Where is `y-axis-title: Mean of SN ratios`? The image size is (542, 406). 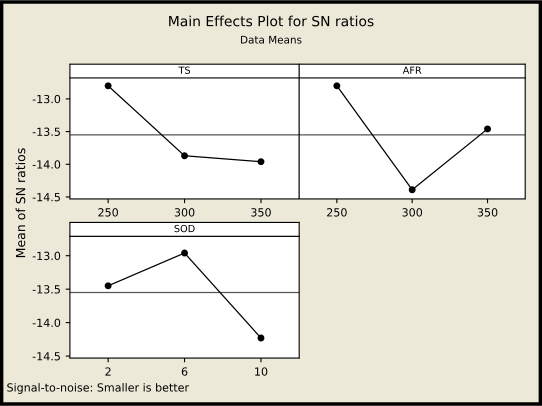
y-axis-title: Mean of SN ratios is located at coordinates (21, 203).